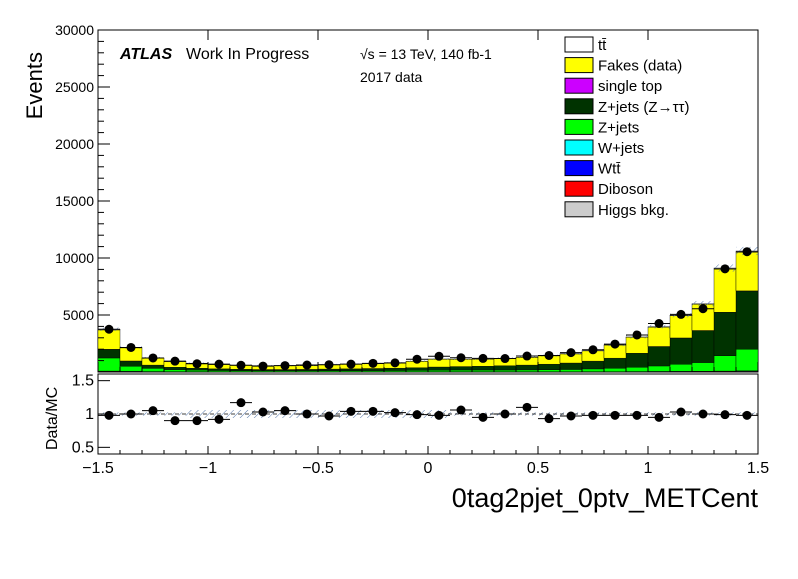 The image size is (798, 579). I want to click on y-tick-label: 25000, so click(74, 87).